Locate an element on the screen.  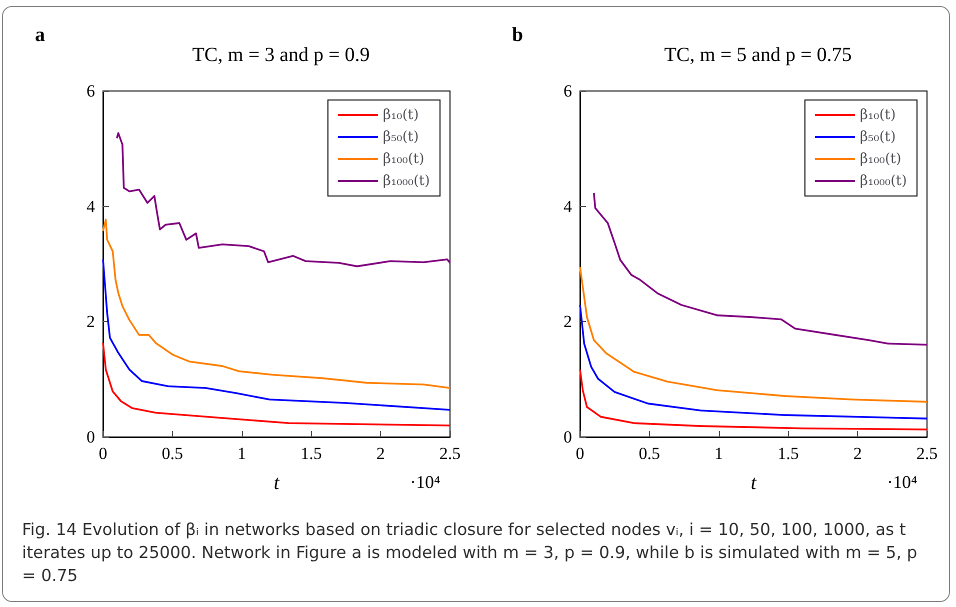
text: b is located at coordinates (518, 35).